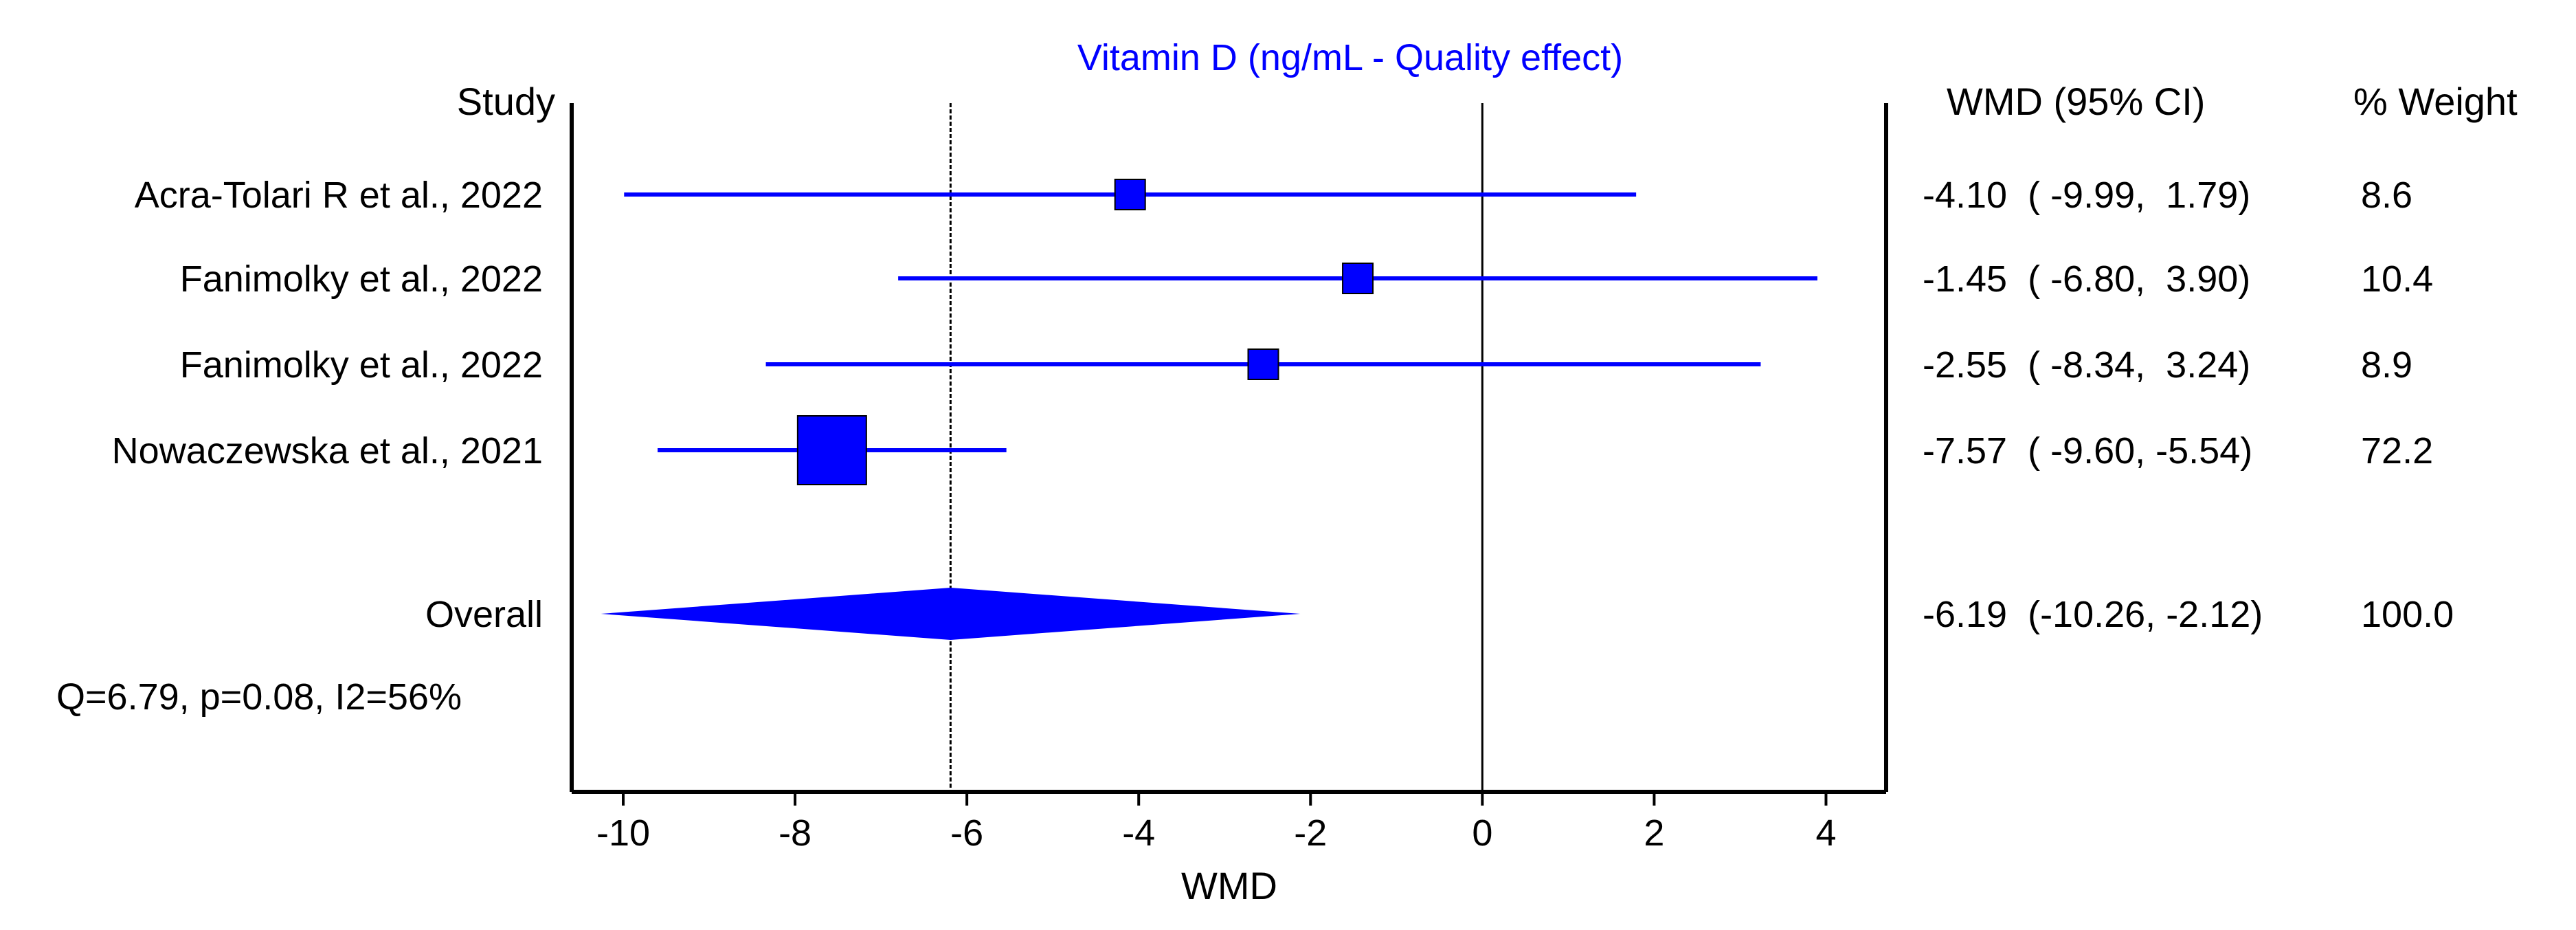  What do you see at coordinates (1138, 833) in the screenshot?
I see `x-tick-label: -4` at bounding box center [1138, 833].